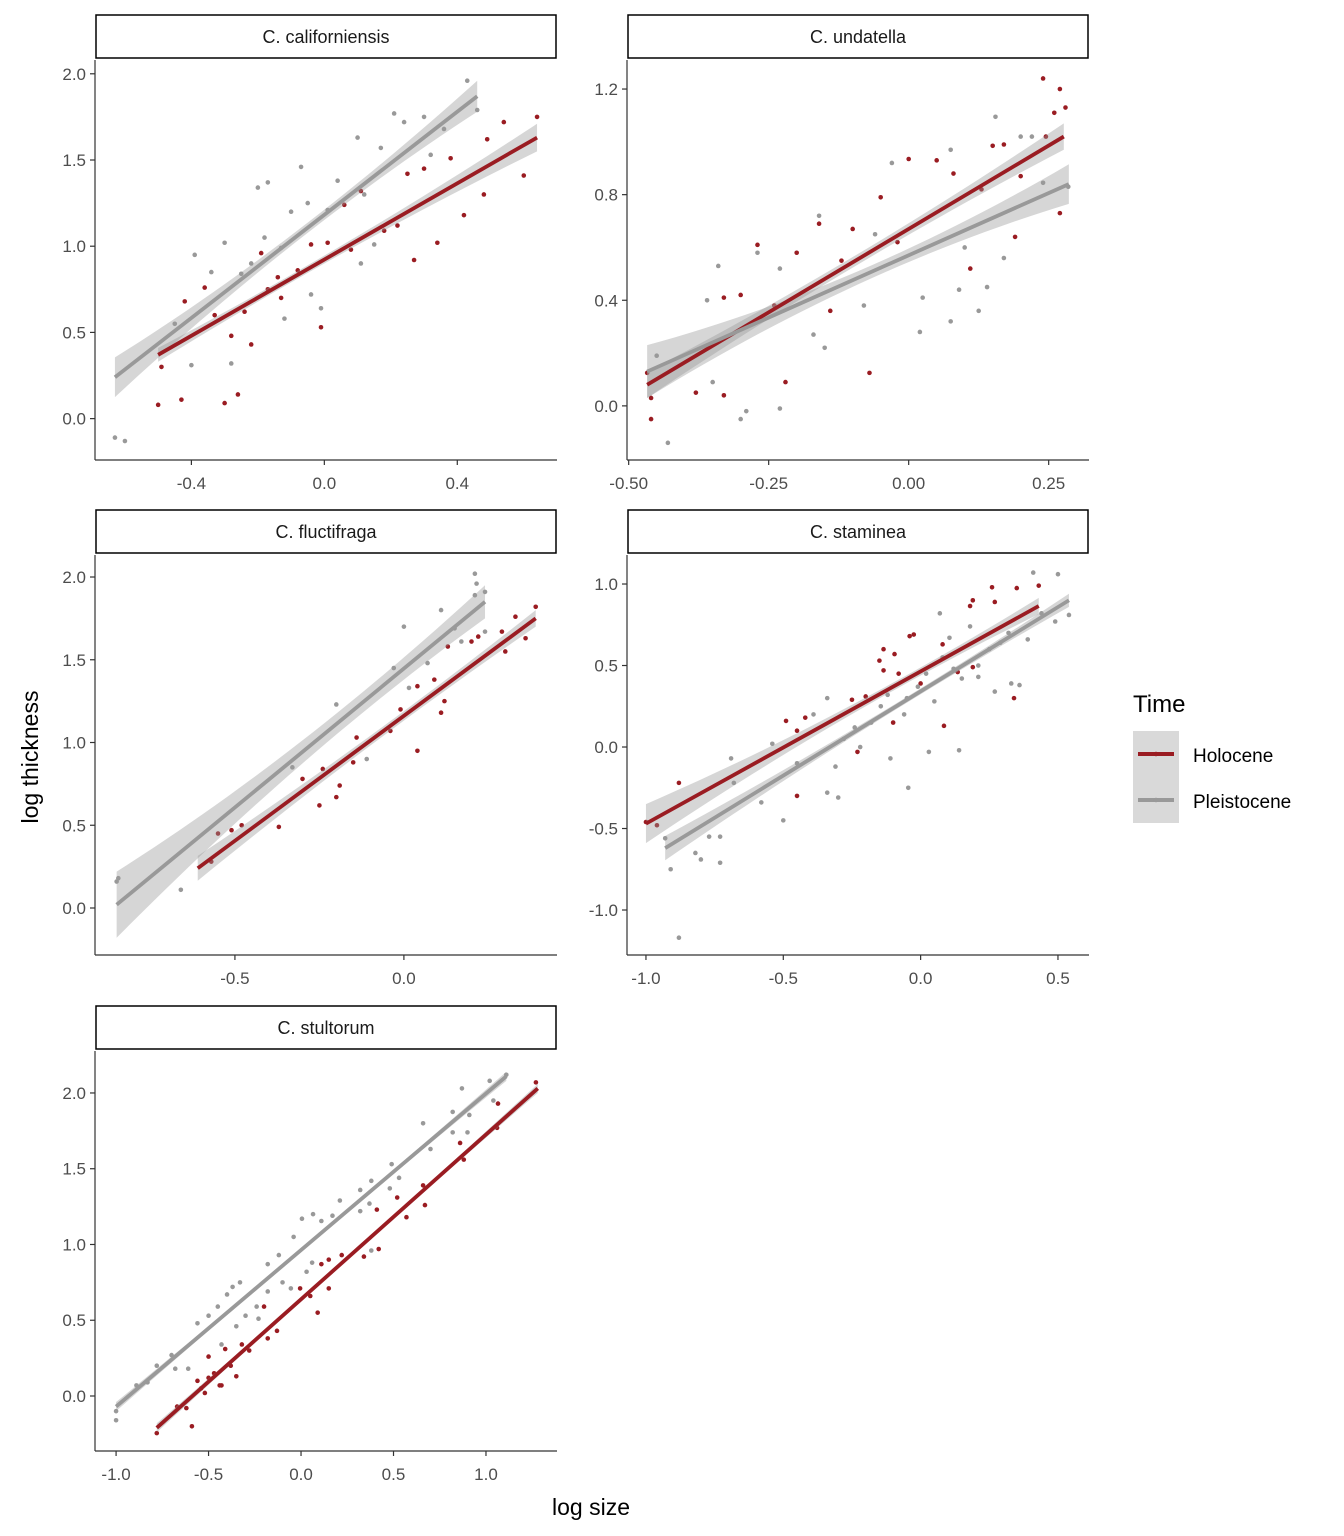  I want to click on fit-line-holocene, so click(347, 1258).